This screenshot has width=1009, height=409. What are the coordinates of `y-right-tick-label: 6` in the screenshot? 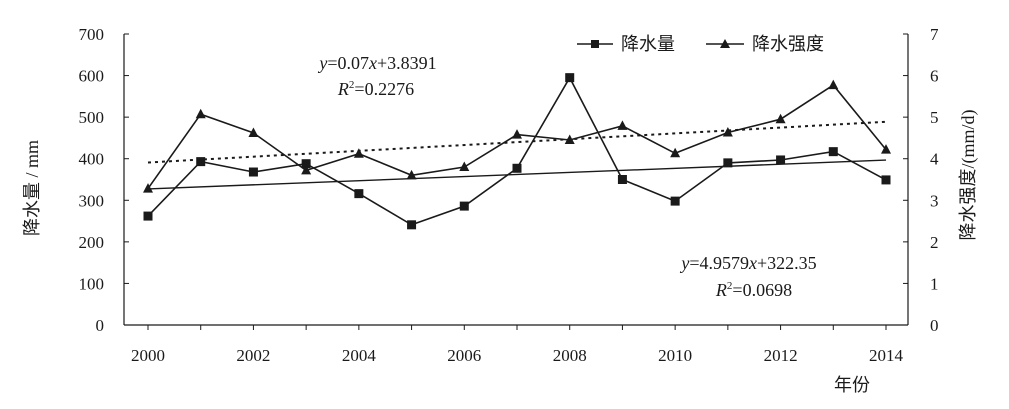 It's located at (934, 76).